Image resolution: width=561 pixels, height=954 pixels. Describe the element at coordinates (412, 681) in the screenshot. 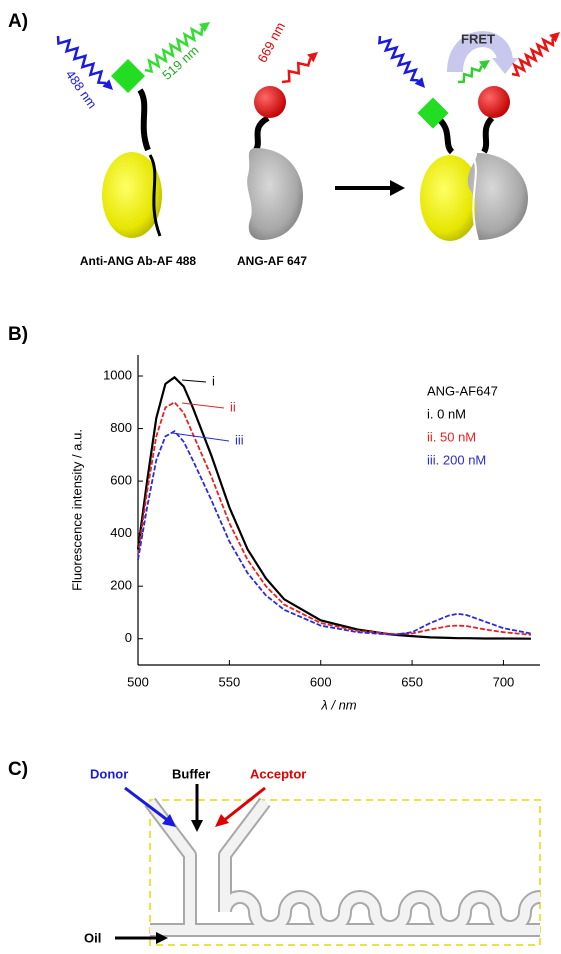

I see `x-tick-label: 650` at that location.